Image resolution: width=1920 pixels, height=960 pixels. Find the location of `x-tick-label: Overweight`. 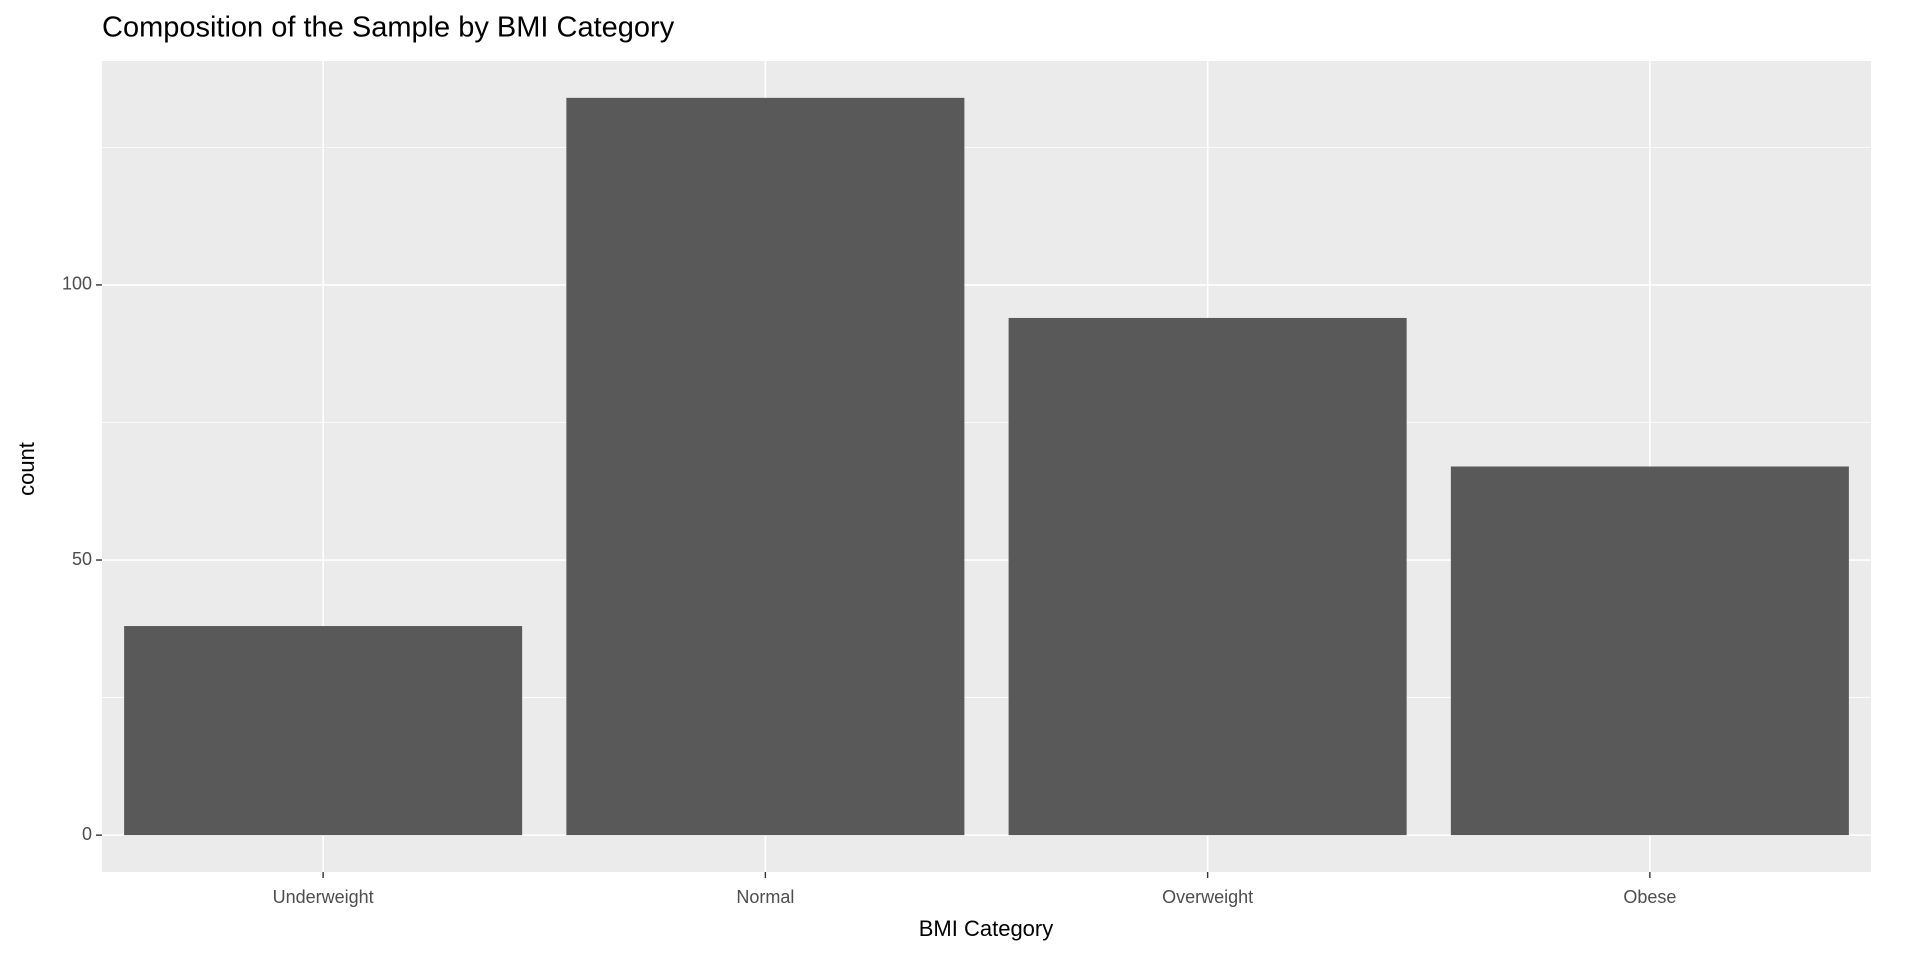

x-tick-label: Overweight is located at coordinates (1207, 897).